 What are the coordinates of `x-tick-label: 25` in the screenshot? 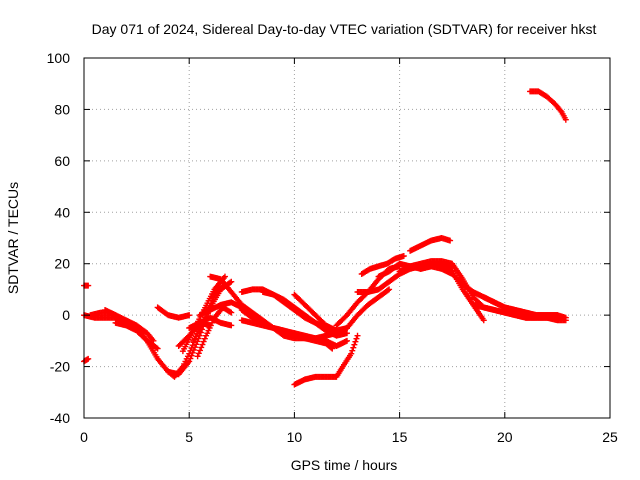 It's located at (610, 437).